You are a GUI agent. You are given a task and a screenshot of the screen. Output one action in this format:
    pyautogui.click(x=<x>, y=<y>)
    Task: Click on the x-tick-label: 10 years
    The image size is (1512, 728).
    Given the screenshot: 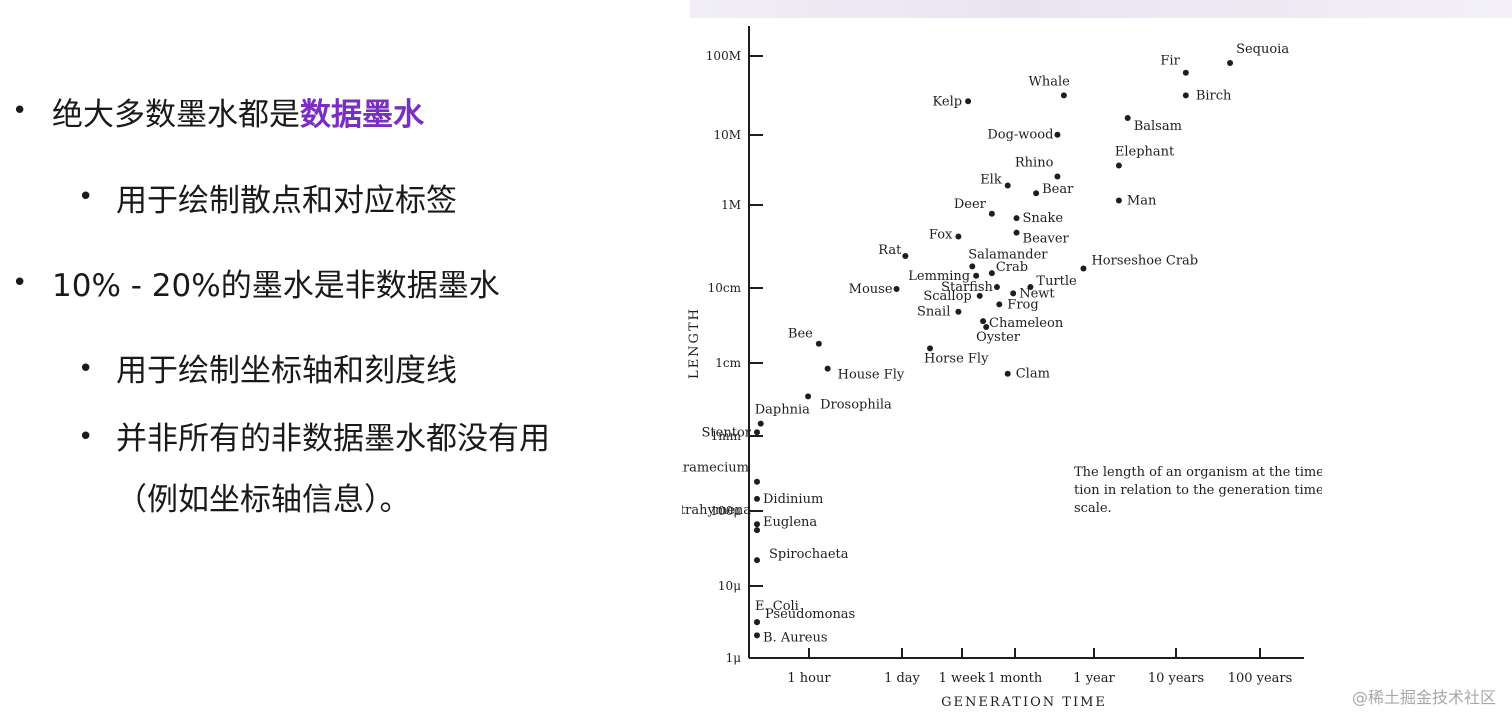 What is the action you would take?
    pyautogui.click(x=1176, y=678)
    